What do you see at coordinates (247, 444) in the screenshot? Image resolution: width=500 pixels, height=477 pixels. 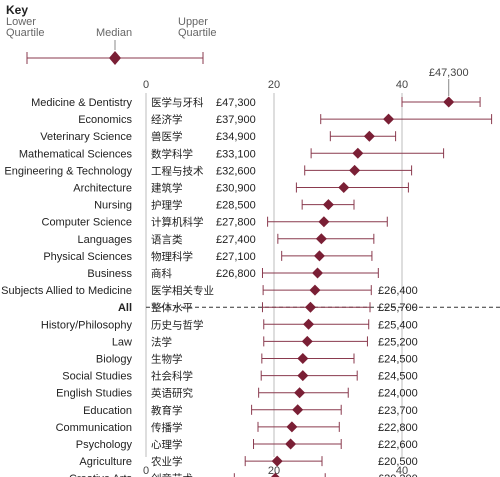 I see `chart-row: Psychology 心理学 £22,600` at bounding box center [247, 444].